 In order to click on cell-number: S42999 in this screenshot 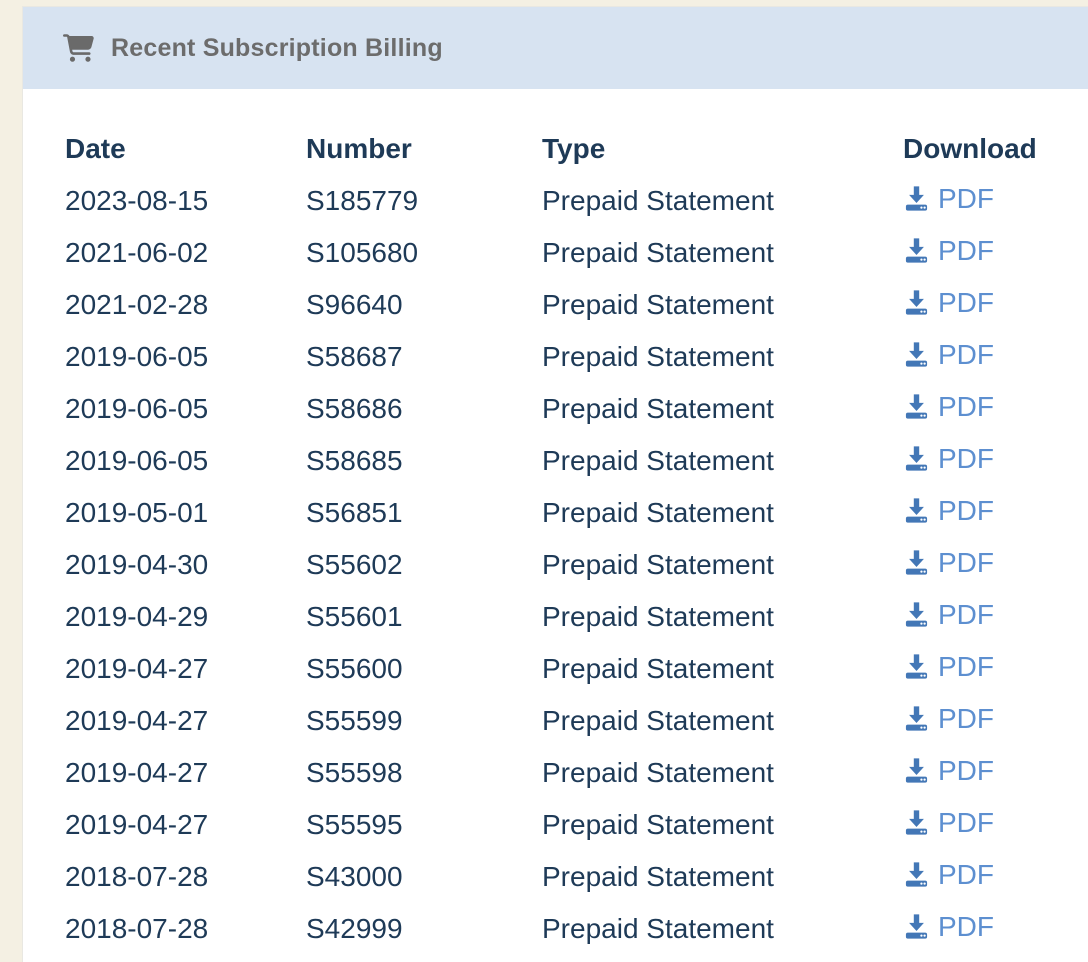, I will do `click(354, 928)`.